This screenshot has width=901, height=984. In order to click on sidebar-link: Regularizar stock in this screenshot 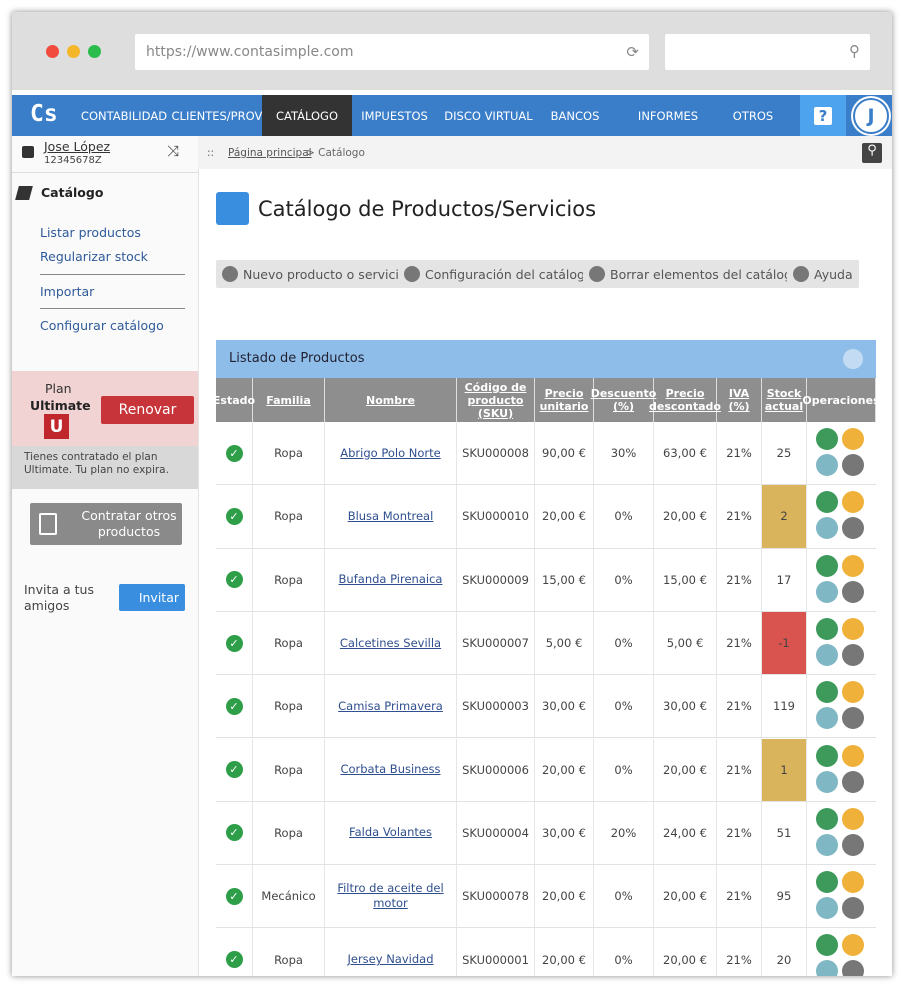, I will do `click(94, 256)`.